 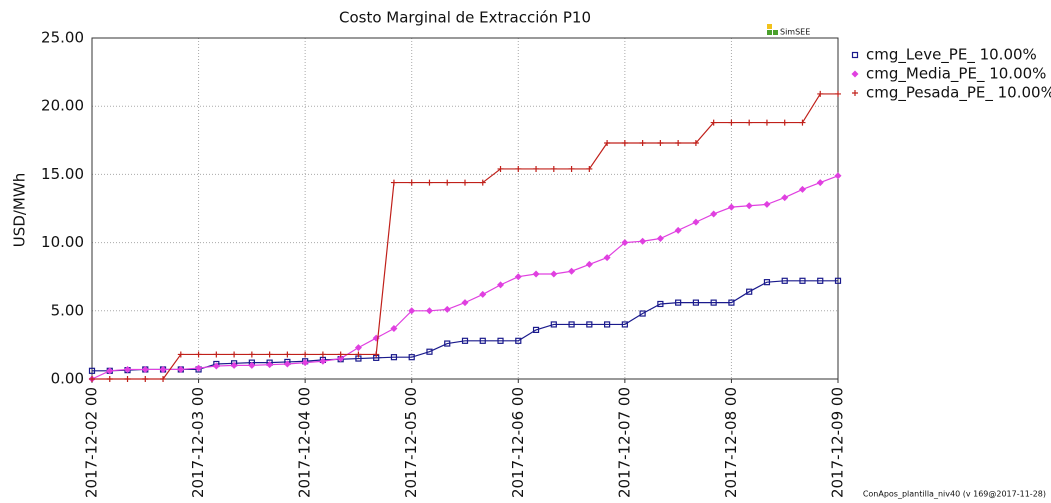 What do you see at coordinates (731, 442) in the screenshot?
I see `x-tick-label: 2017-12-08 00` at bounding box center [731, 442].